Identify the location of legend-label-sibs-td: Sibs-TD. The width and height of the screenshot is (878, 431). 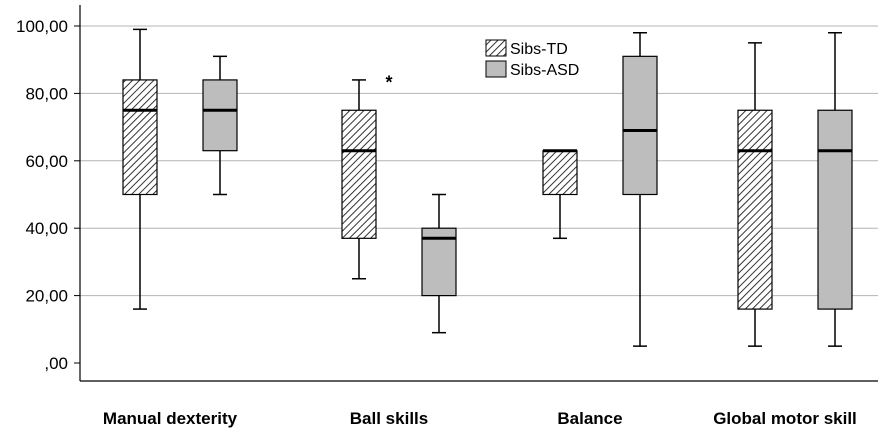
(539, 49).